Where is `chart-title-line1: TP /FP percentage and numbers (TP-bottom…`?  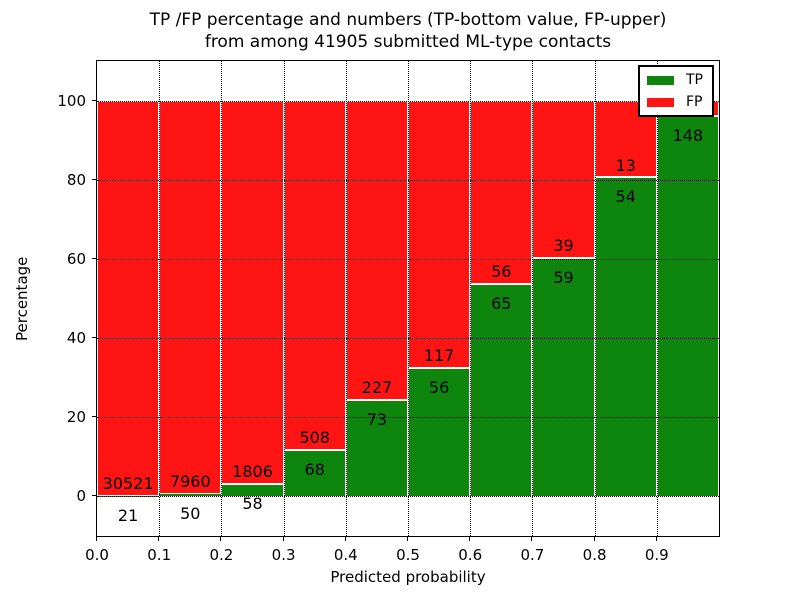
chart-title-line1: TP /FP percentage and numbers (TP-bottom… is located at coordinates (408, 20).